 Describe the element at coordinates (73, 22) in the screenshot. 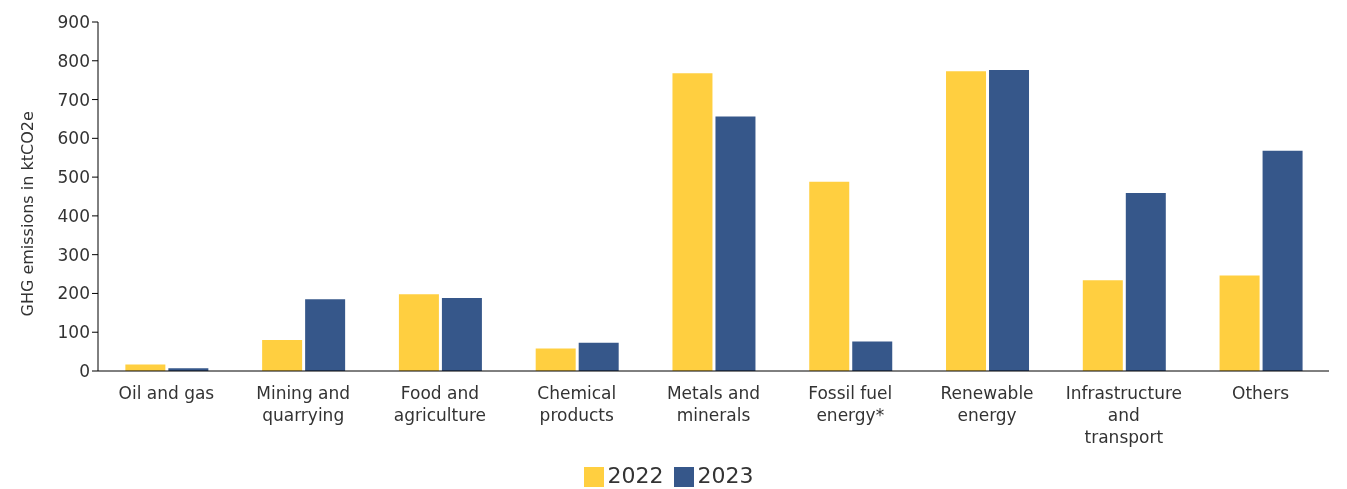

I see `y-tick-label: 900` at that location.